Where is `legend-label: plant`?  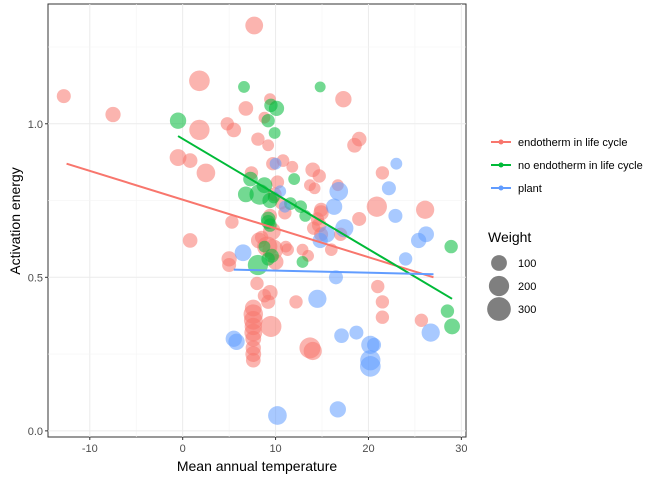
legend-label: plant is located at coordinates (530, 189).